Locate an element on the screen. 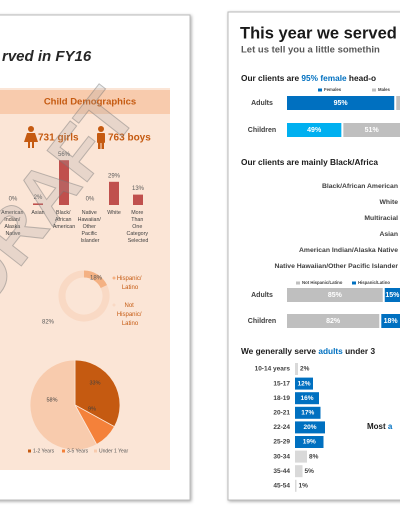  age-label: 18-19 is located at coordinates (281, 398).